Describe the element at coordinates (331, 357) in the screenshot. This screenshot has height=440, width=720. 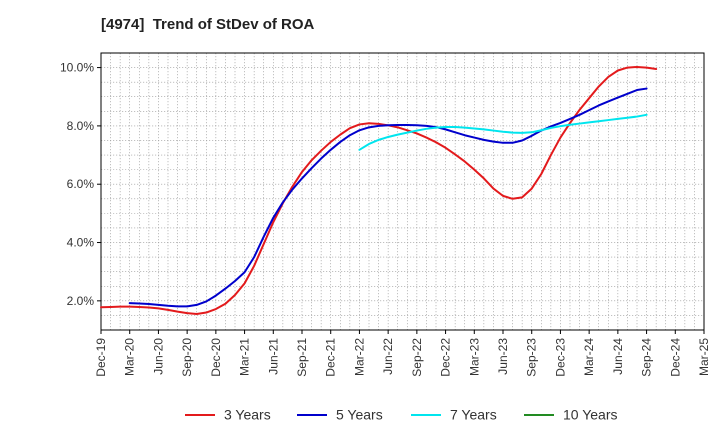
I see `x-tick-label: Dec-21` at that location.